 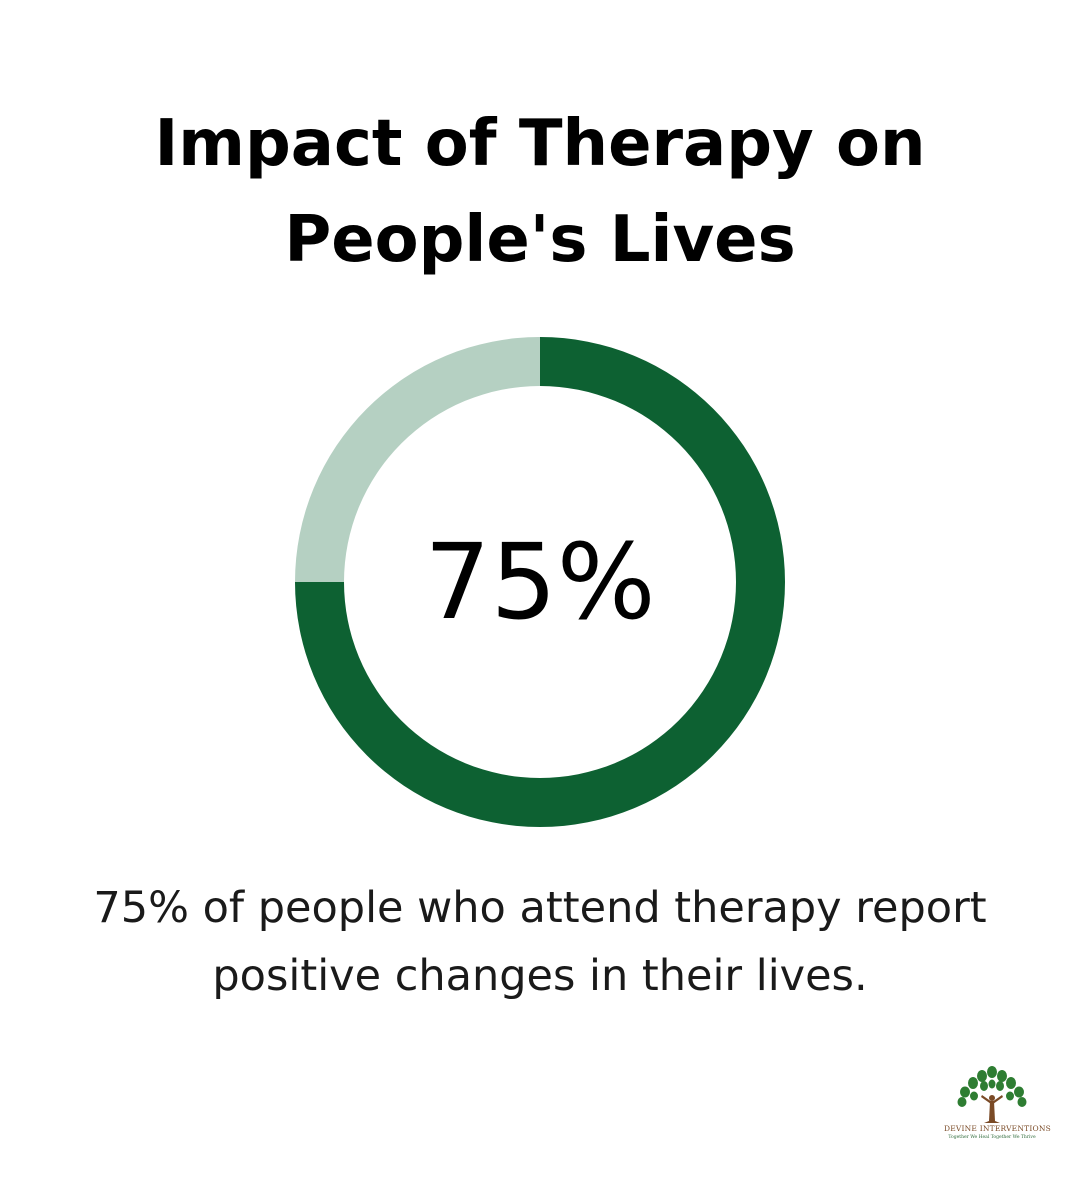 What do you see at coordinates (540, 240) in the screenshot?
I see `title-line-2: People's Lives` at bounding box center [540, 240].